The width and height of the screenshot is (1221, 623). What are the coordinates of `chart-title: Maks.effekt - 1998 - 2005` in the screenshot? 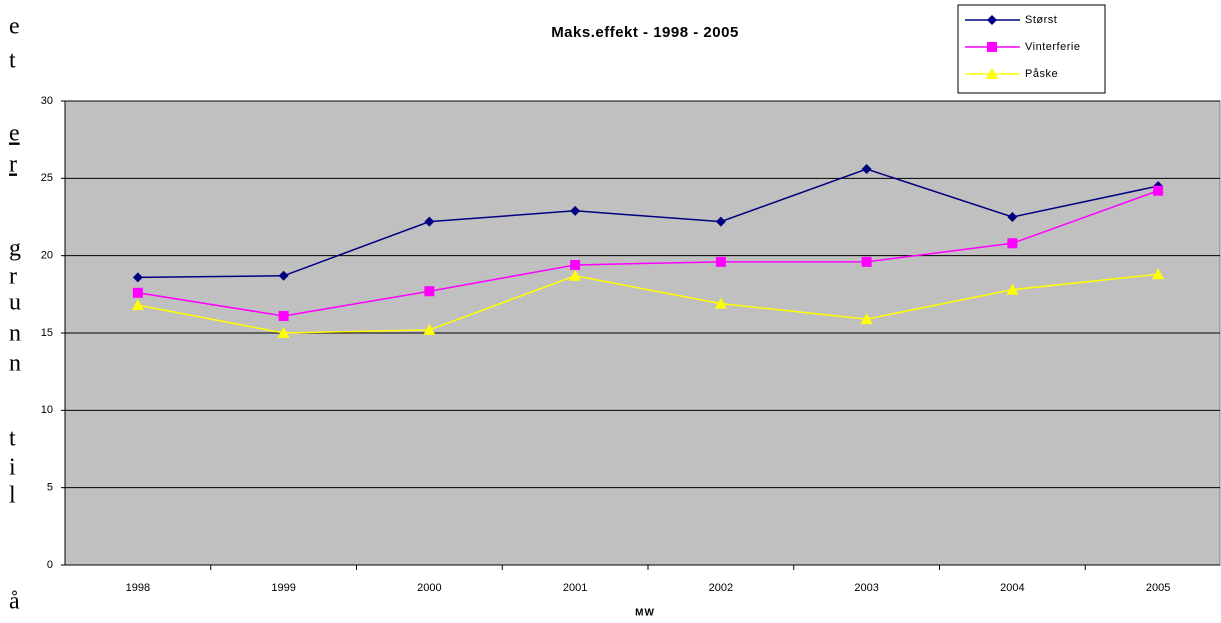 It's located at (645, 32).